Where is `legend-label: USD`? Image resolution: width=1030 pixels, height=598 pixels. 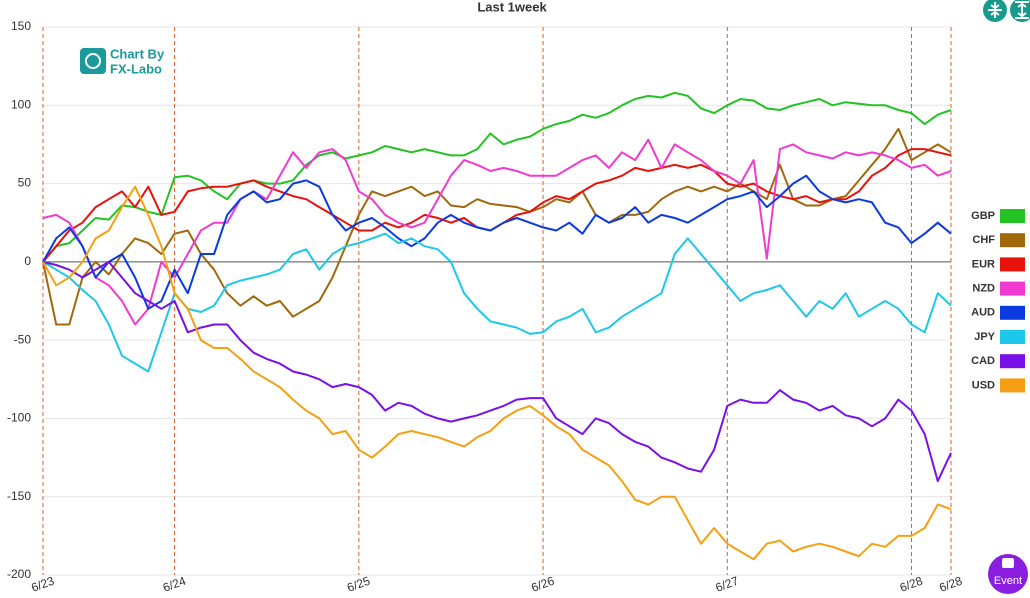
legend-label: USD is located at coordinates (983, 385).